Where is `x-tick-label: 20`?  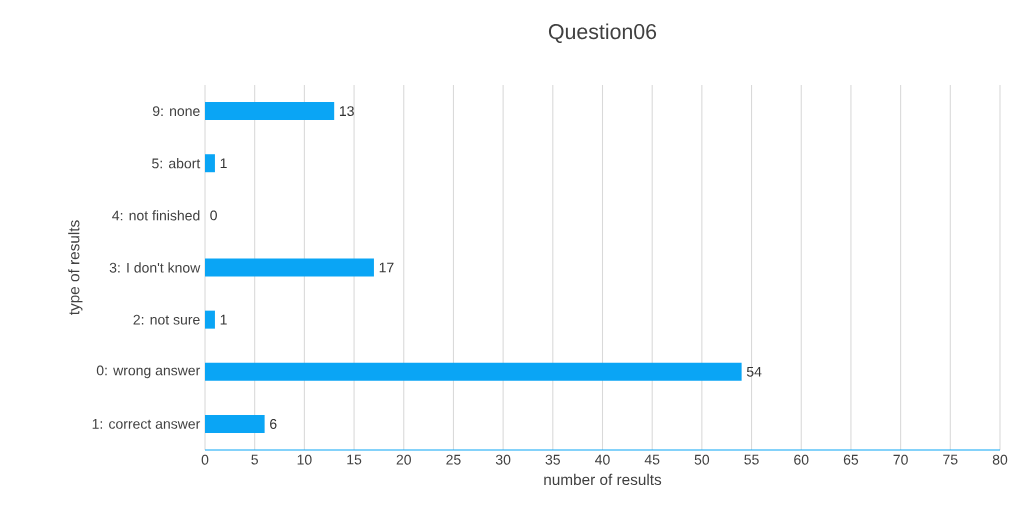
x-tick-label: 20 is located at coordinates (403, 459).